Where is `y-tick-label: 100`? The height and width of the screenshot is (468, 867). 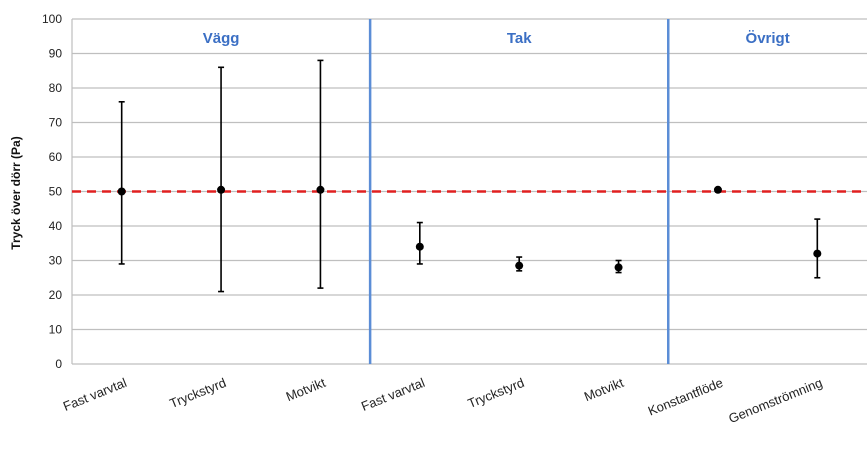
y-tick-label: 100 is located at coordinates (52, 19).